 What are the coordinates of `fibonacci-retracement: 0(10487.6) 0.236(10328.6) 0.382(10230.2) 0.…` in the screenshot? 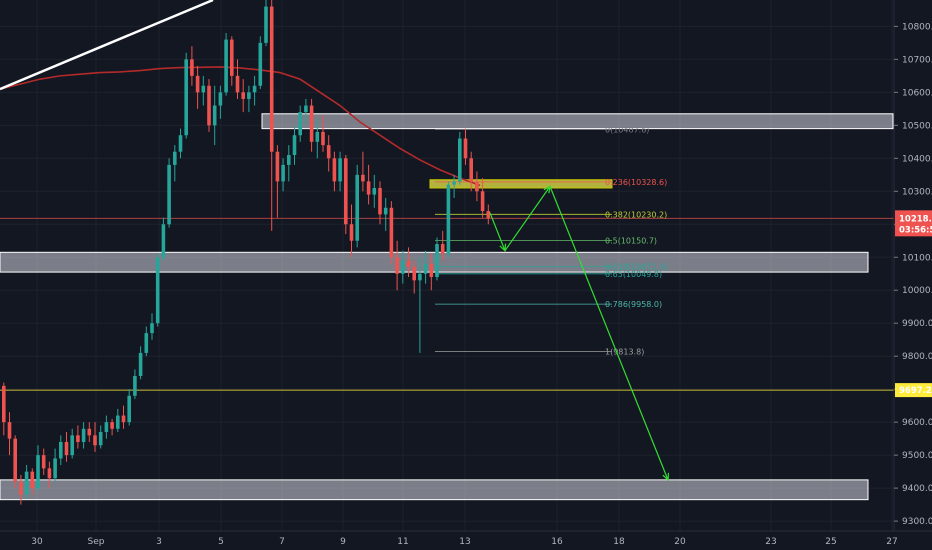 It's located at (551, 241).